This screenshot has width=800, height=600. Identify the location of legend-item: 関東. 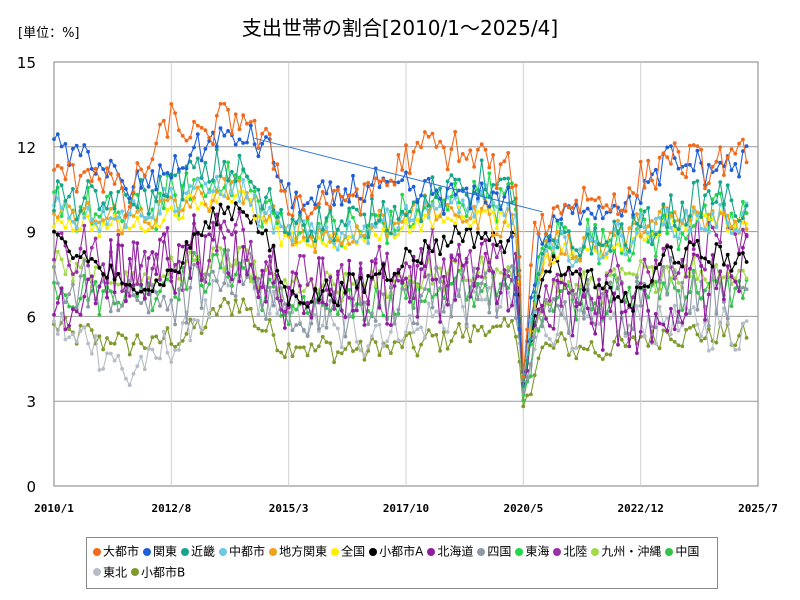
(160, 551).